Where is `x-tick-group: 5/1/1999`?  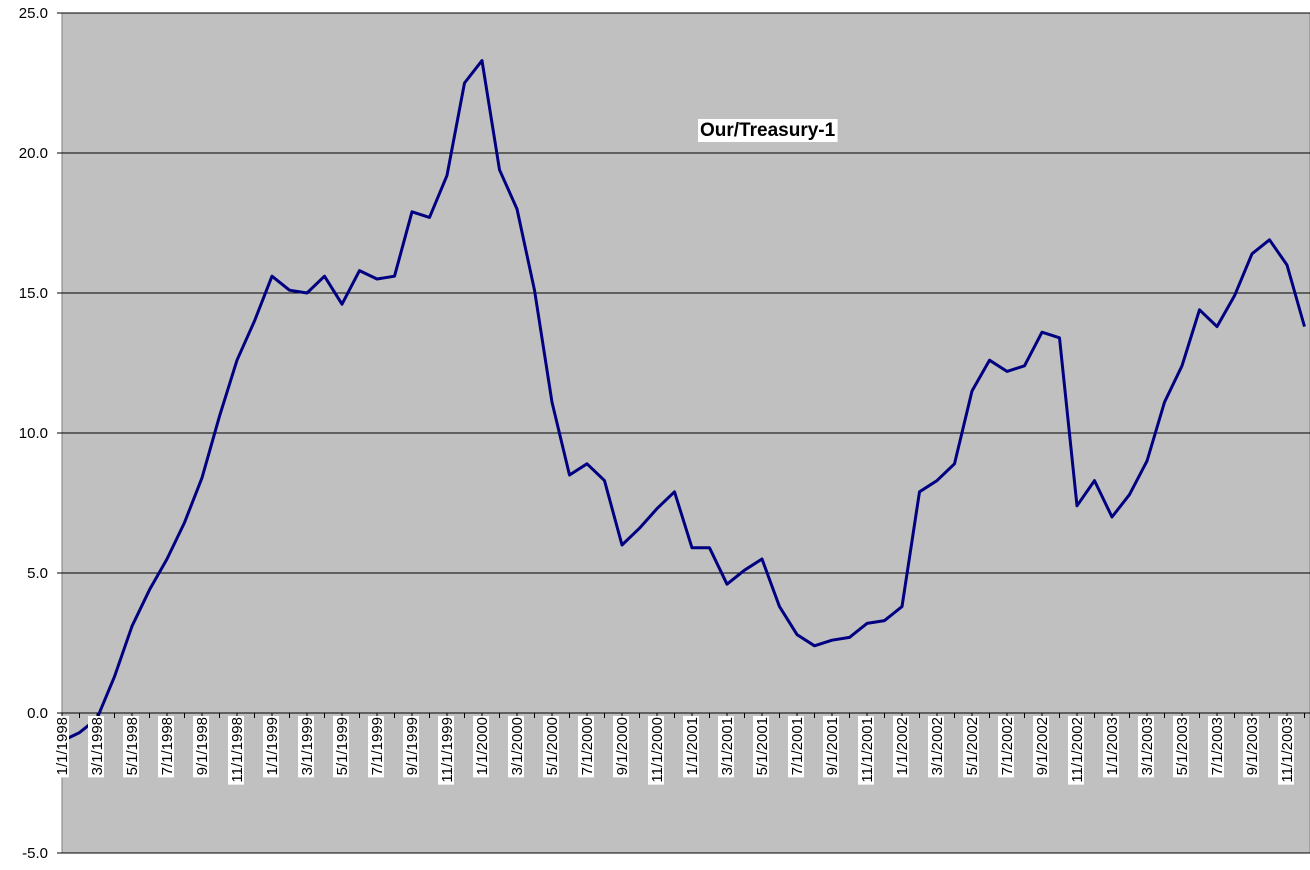
x-tick-group: 5/1/1999 is located at coordinates (342, 747).